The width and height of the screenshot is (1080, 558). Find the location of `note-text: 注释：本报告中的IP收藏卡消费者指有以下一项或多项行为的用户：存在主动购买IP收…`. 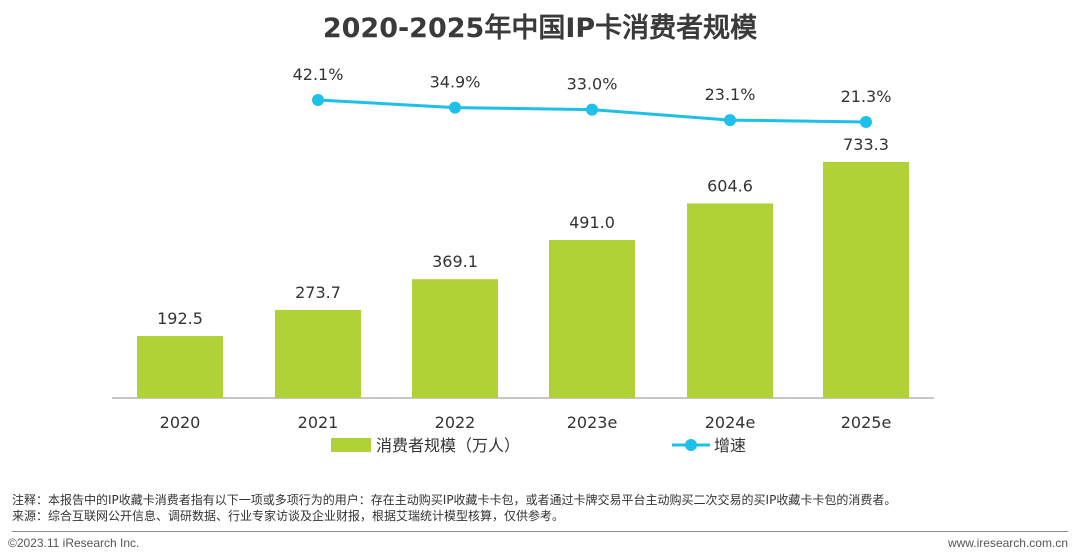

note-text: 注释：本报告中的IP收藏卡消费者指有以下一项或多项行为的用户：存在主动购买IP收… is located at coordinates (454, 500).